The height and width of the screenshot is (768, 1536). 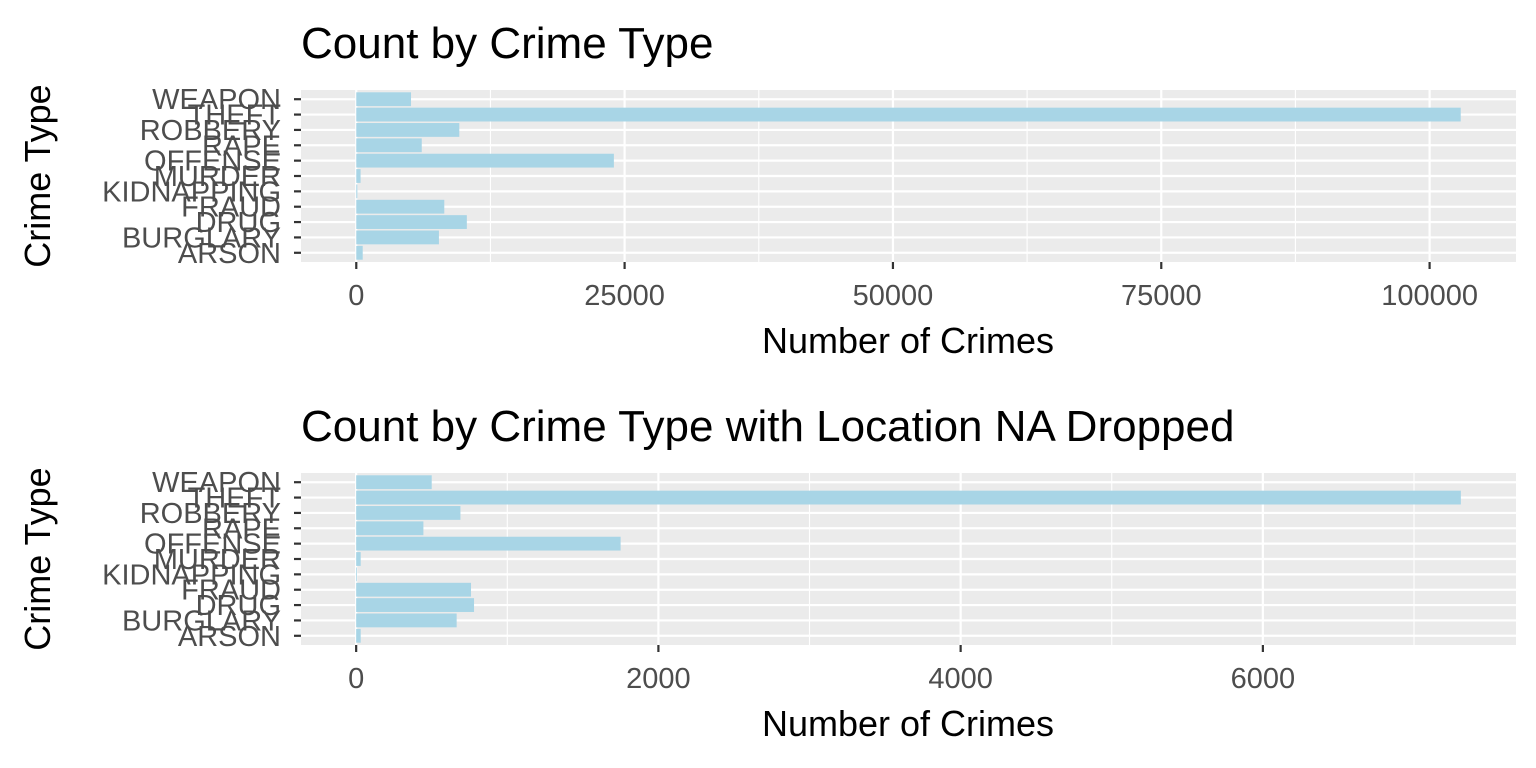 I want to click on x-tick-label: 2000, so click(x=658, y=679).